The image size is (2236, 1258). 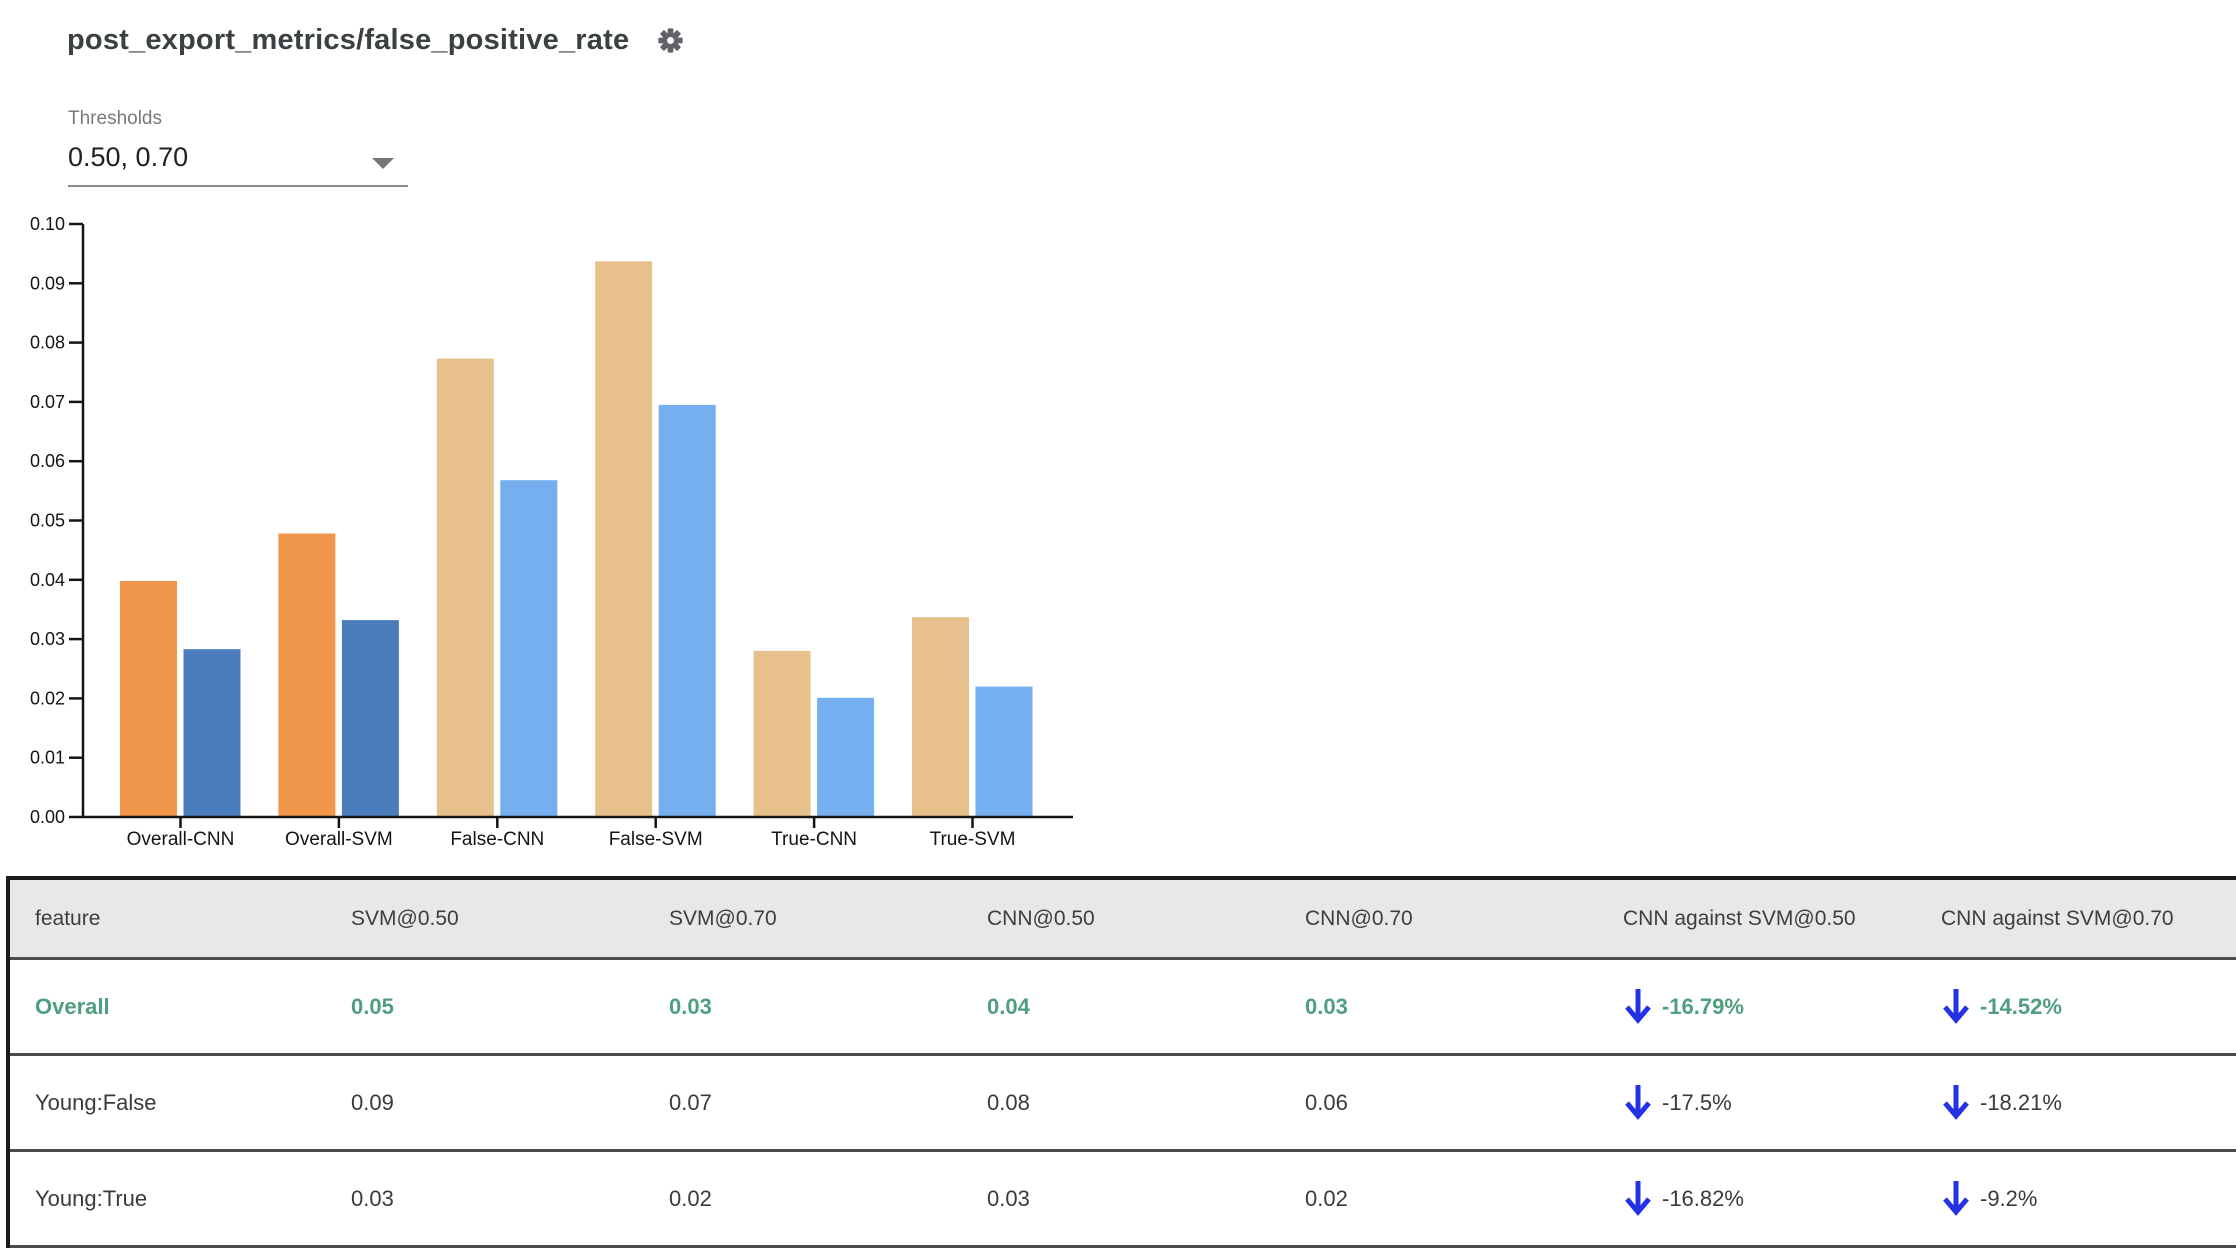 What do you see at coordinates (1757, 1199) in the screenshot?
I see `delta-cell: -16.82%` at bounding box center [1757, 1199].